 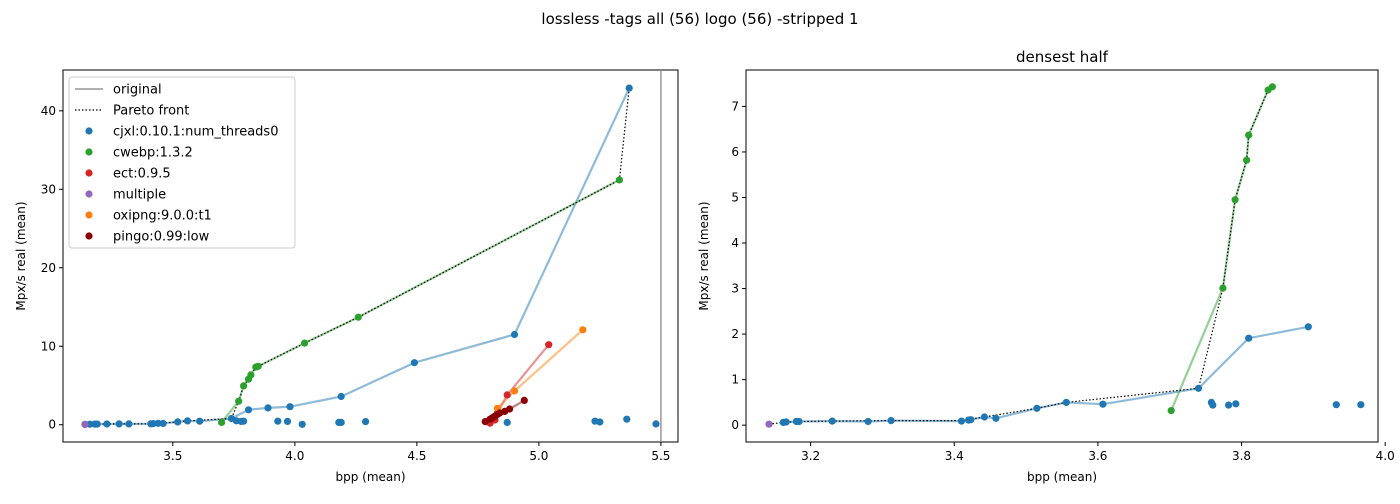 What do you see at coordinates (735, 152) in the screenshot?
I see `y-tick-label: 6` at bounding box center [735, 152].